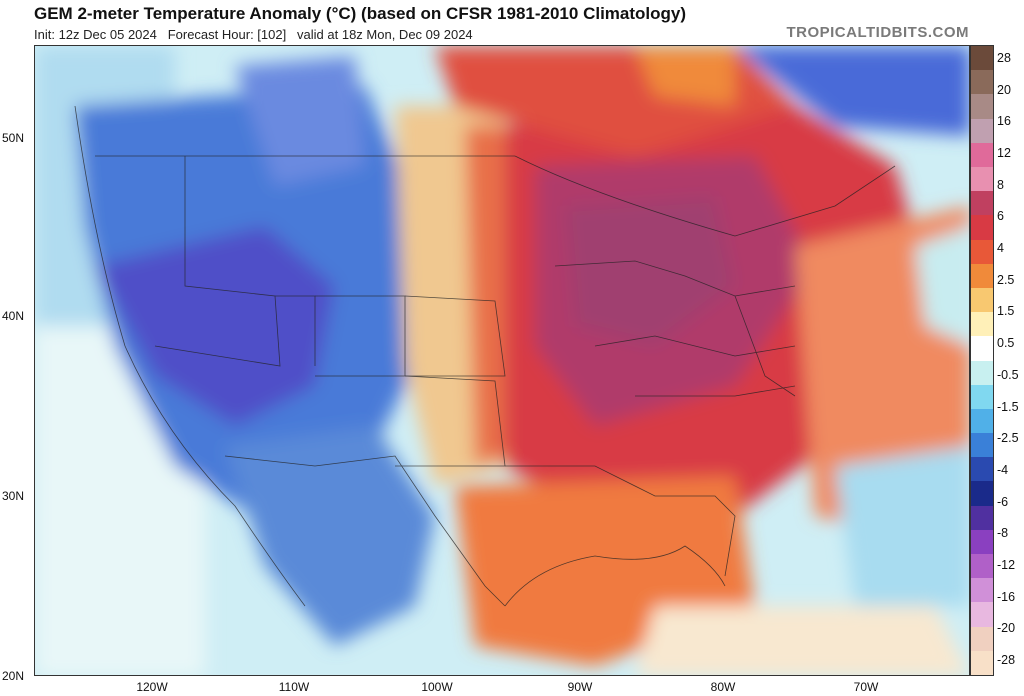 The height and width of the screenshot is (696, 1024). What do you see at coordinates (1003, 469) in the screenshot?
I see `colorbar-label: -4` at bounding box center [1003, 469].